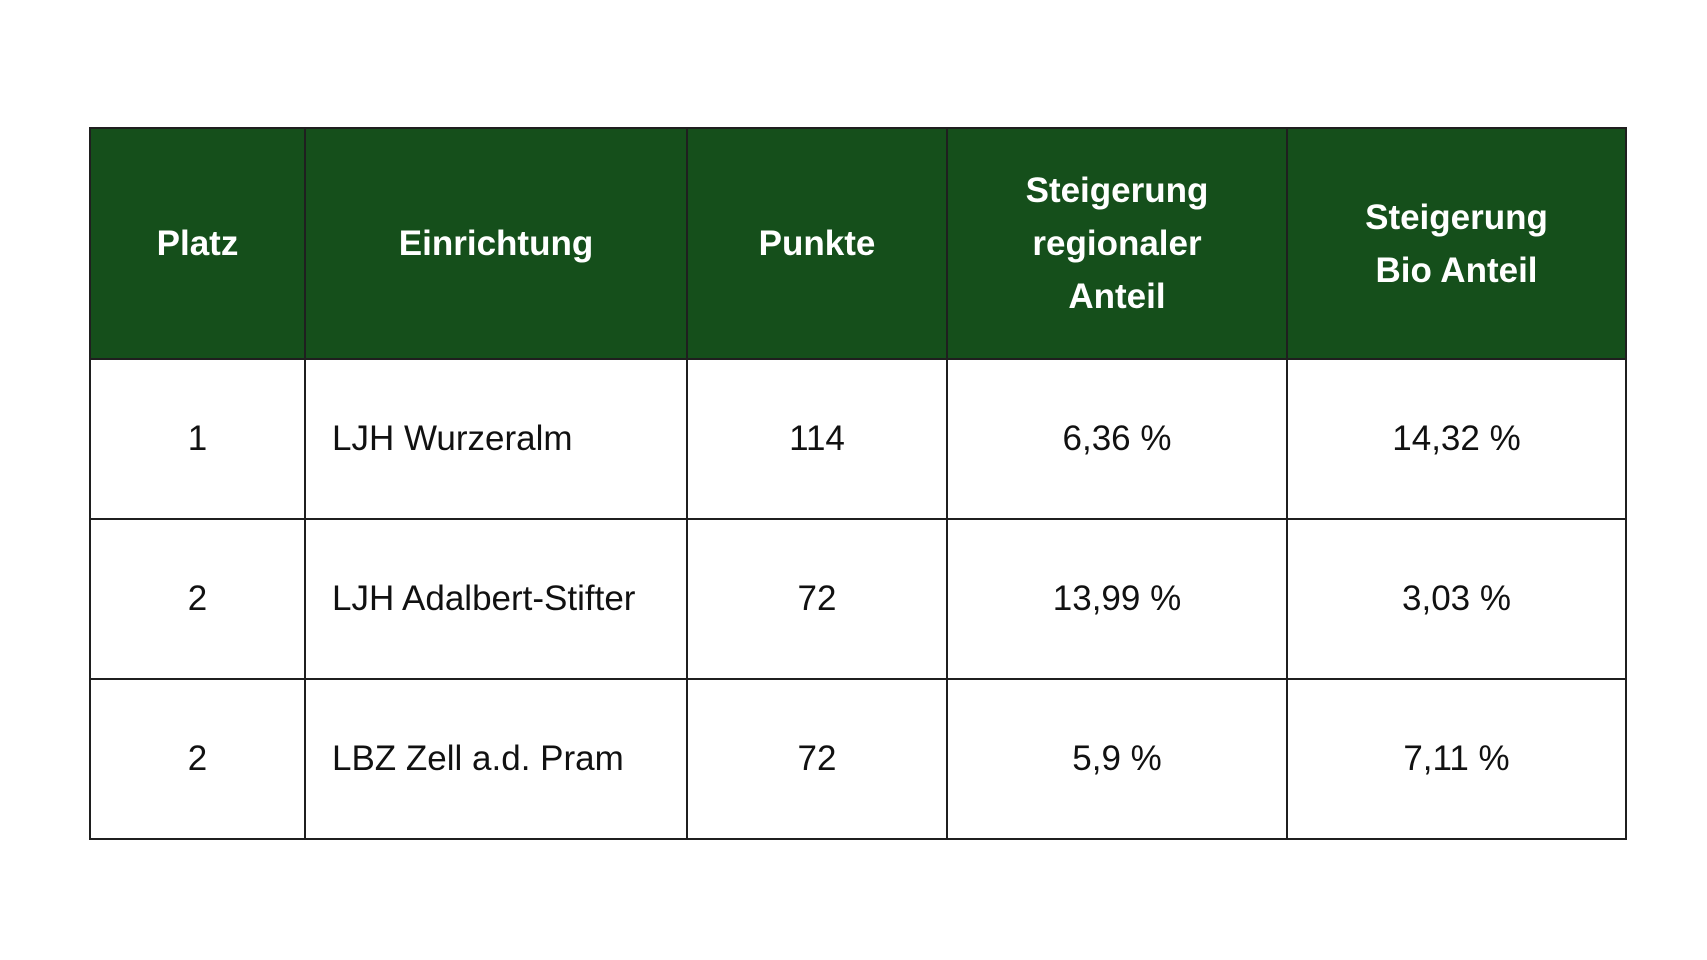 The width and height of the screenshot is (1707, 960). What do you see at coordinates (496, 599) in the screenshot?
I see `cell-einrichtung: LJH Adalbert-Stifter` at bounding box center [496, 599].